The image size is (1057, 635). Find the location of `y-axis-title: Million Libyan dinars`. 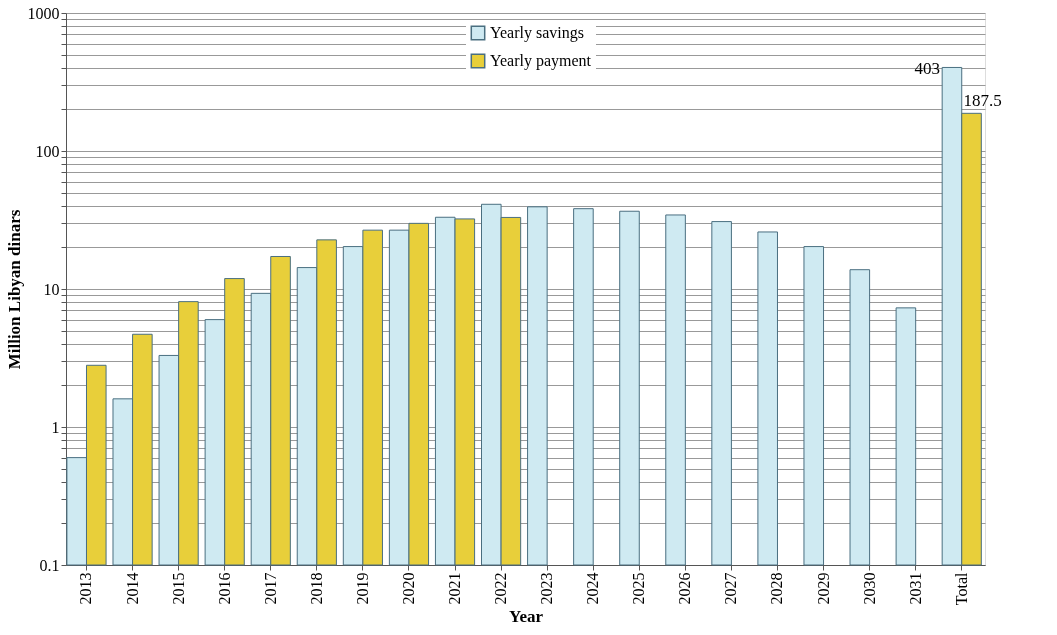

y-axis-title: Million Libyan dinars is located at coordinates (14, 289).